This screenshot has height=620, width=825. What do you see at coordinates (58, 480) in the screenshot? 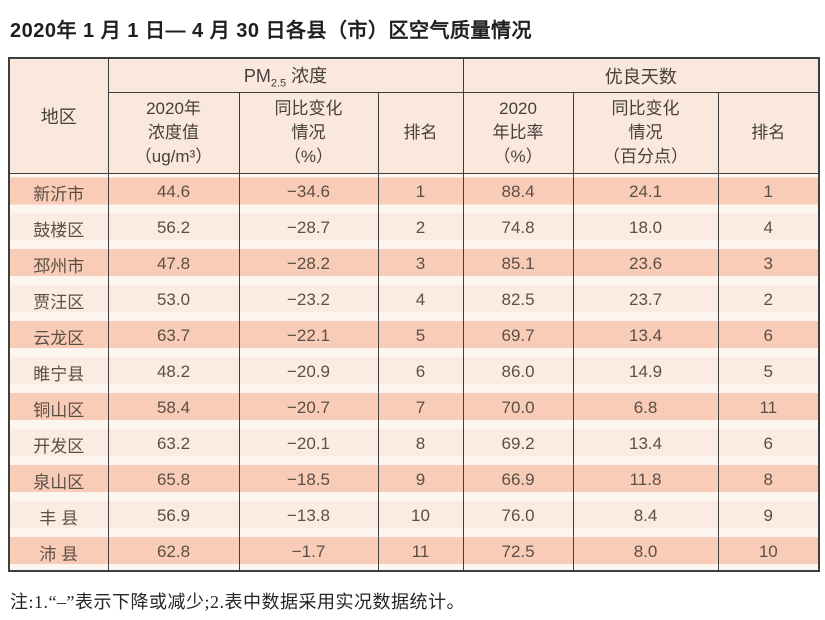
I see `region-cell: 泉山区` at bounding box center [58, 480].